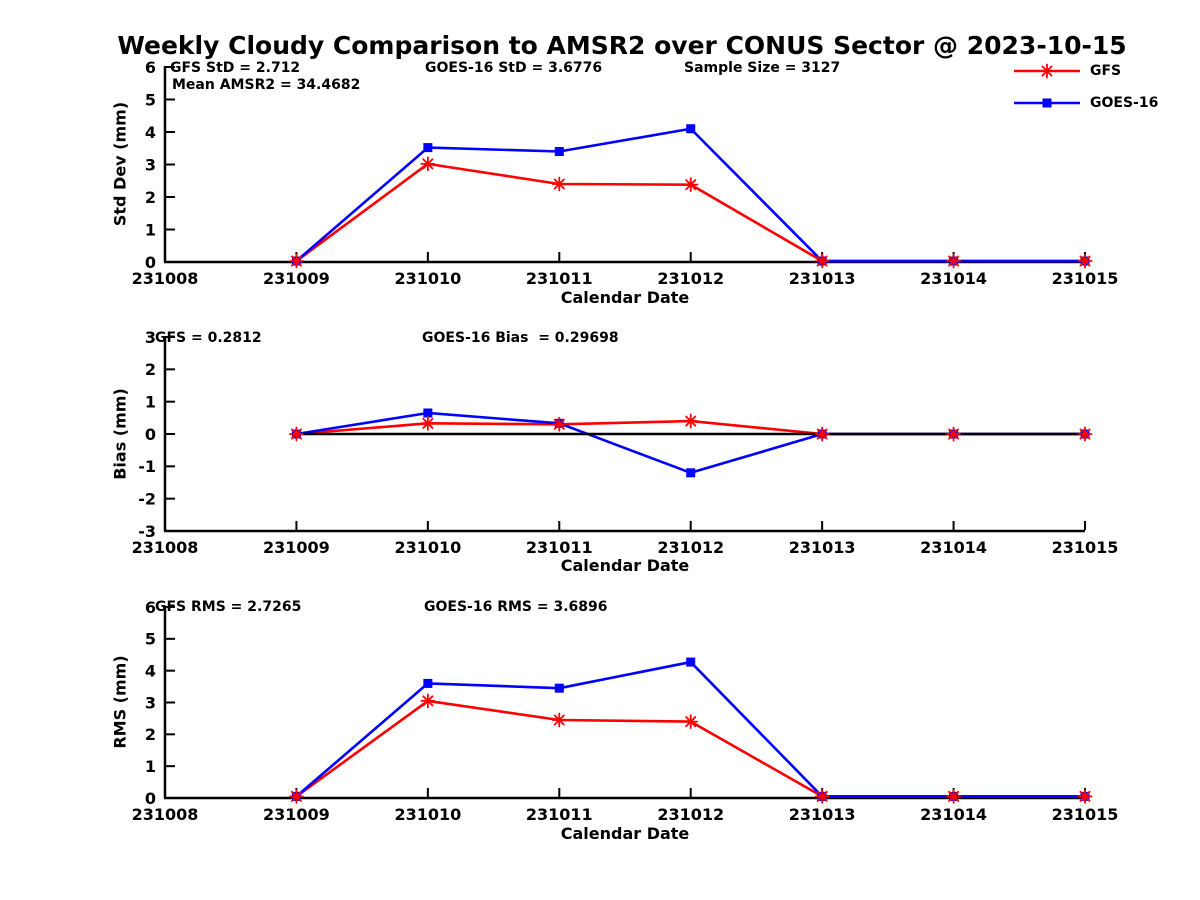 Image resolution: width=1200 pixels, height=900 pixels. I want to click on annotation-goes16-rms: GOES-16 RMS = 3.6896, so click(516, 607).